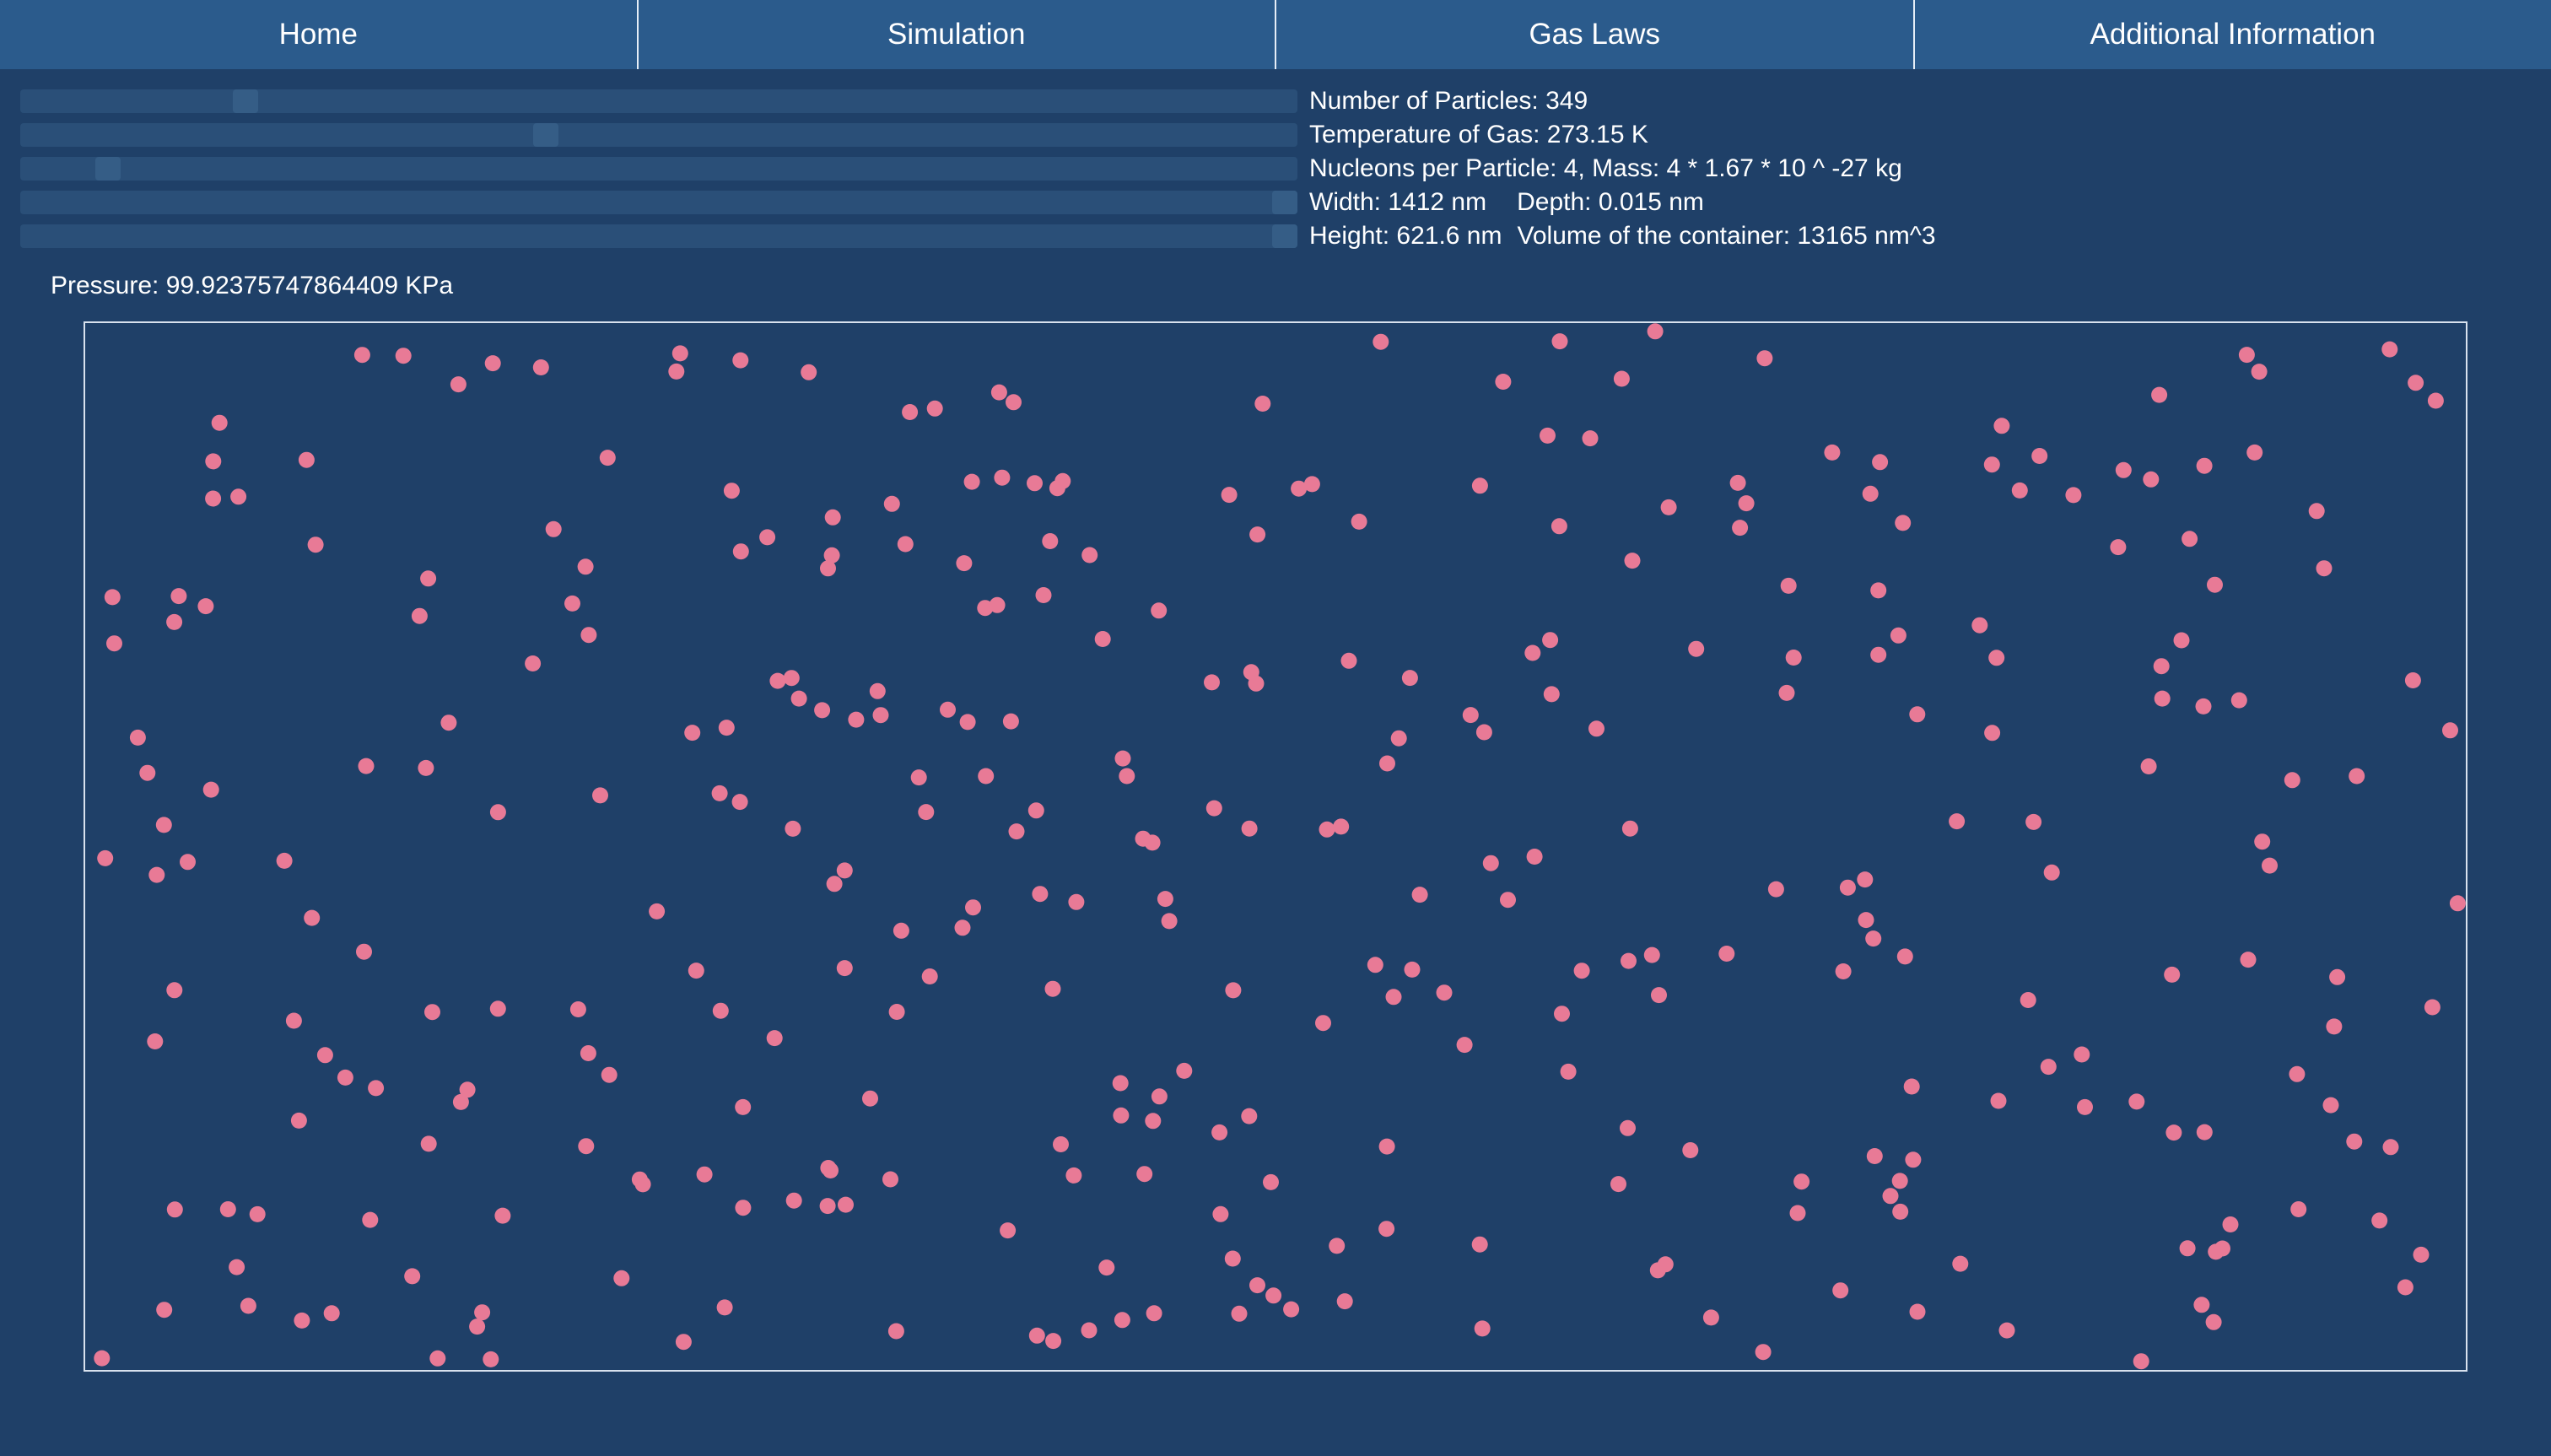 The width and height of the screenshot is (2551, 1456). I want to click on nucleons-slider-thumb, so click(108, 169).